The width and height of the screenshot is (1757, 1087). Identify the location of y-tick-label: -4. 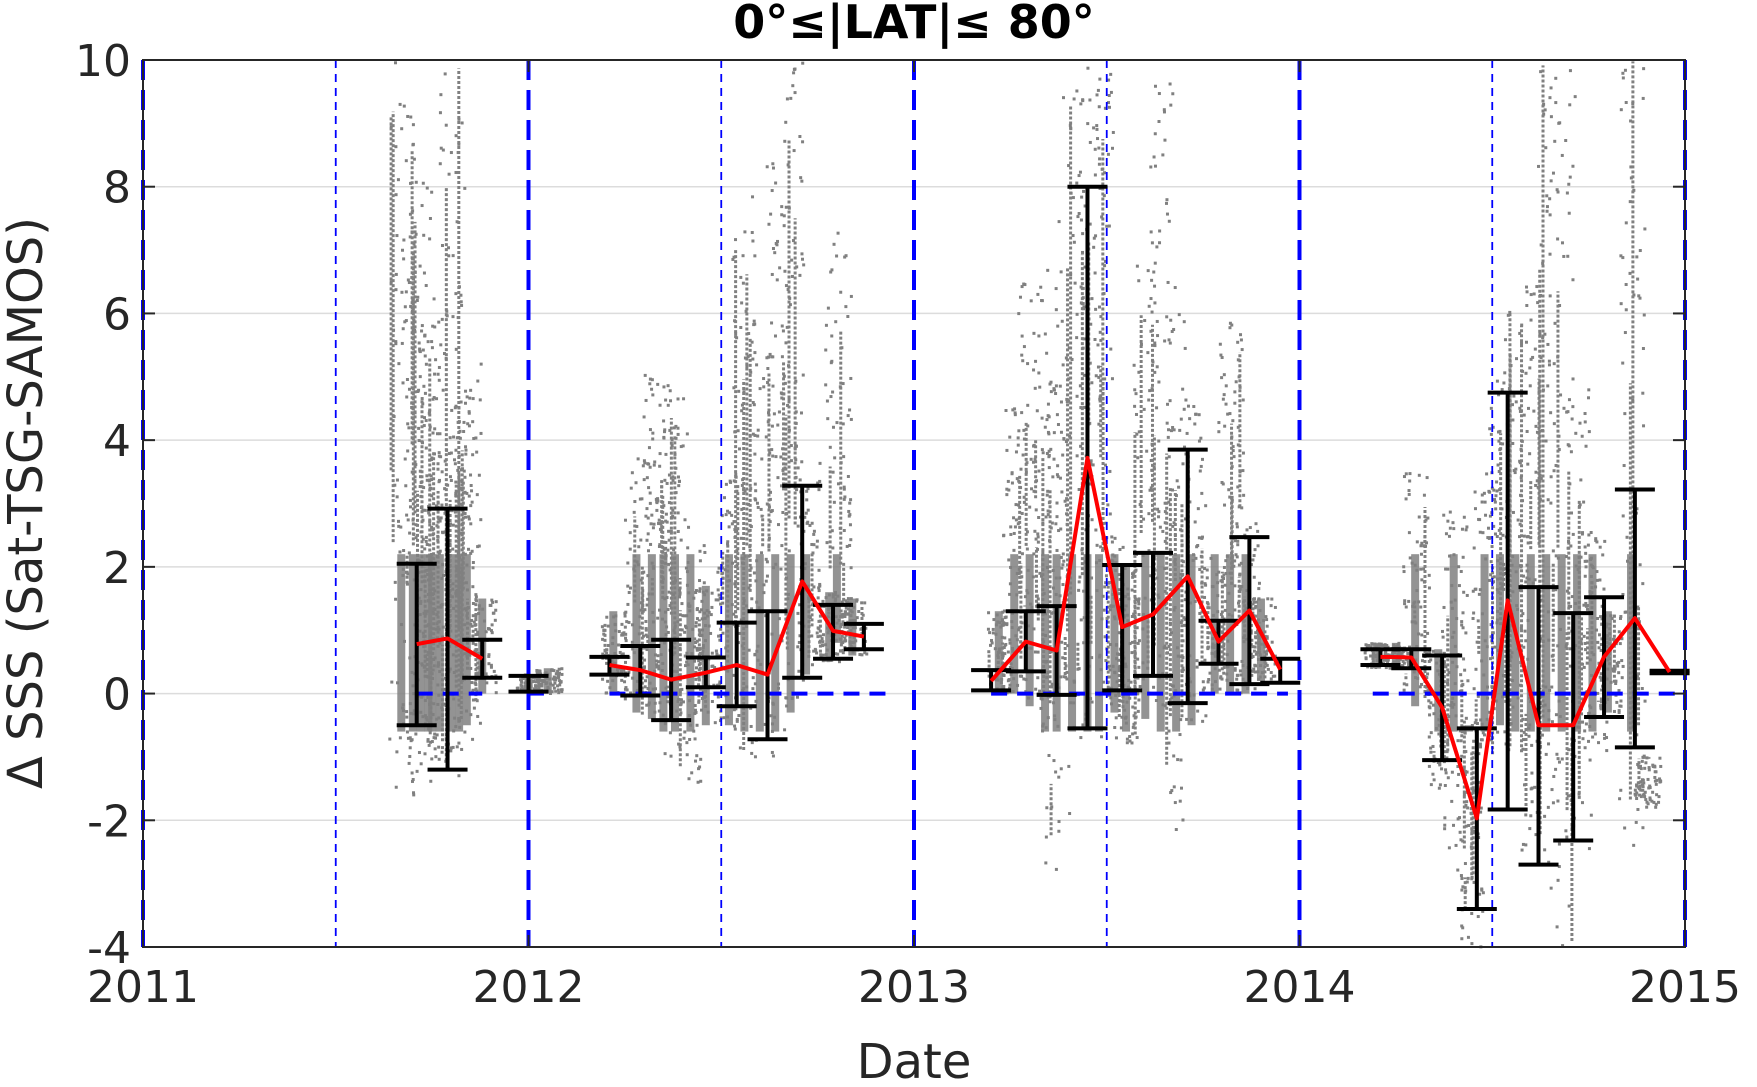
(109, 948).